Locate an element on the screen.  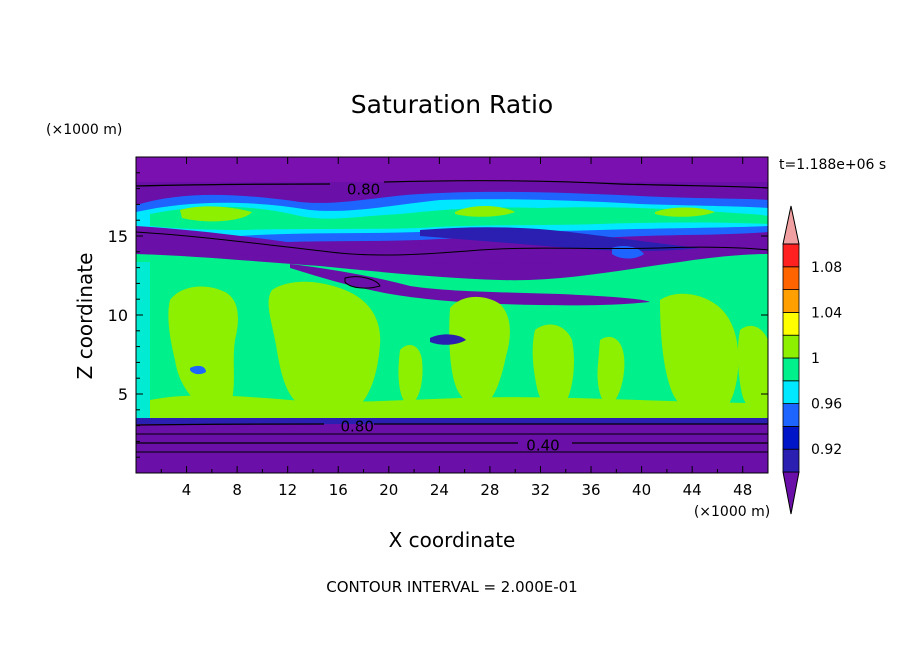
x-tick-label: 28 is located at coordinates (489, 490).